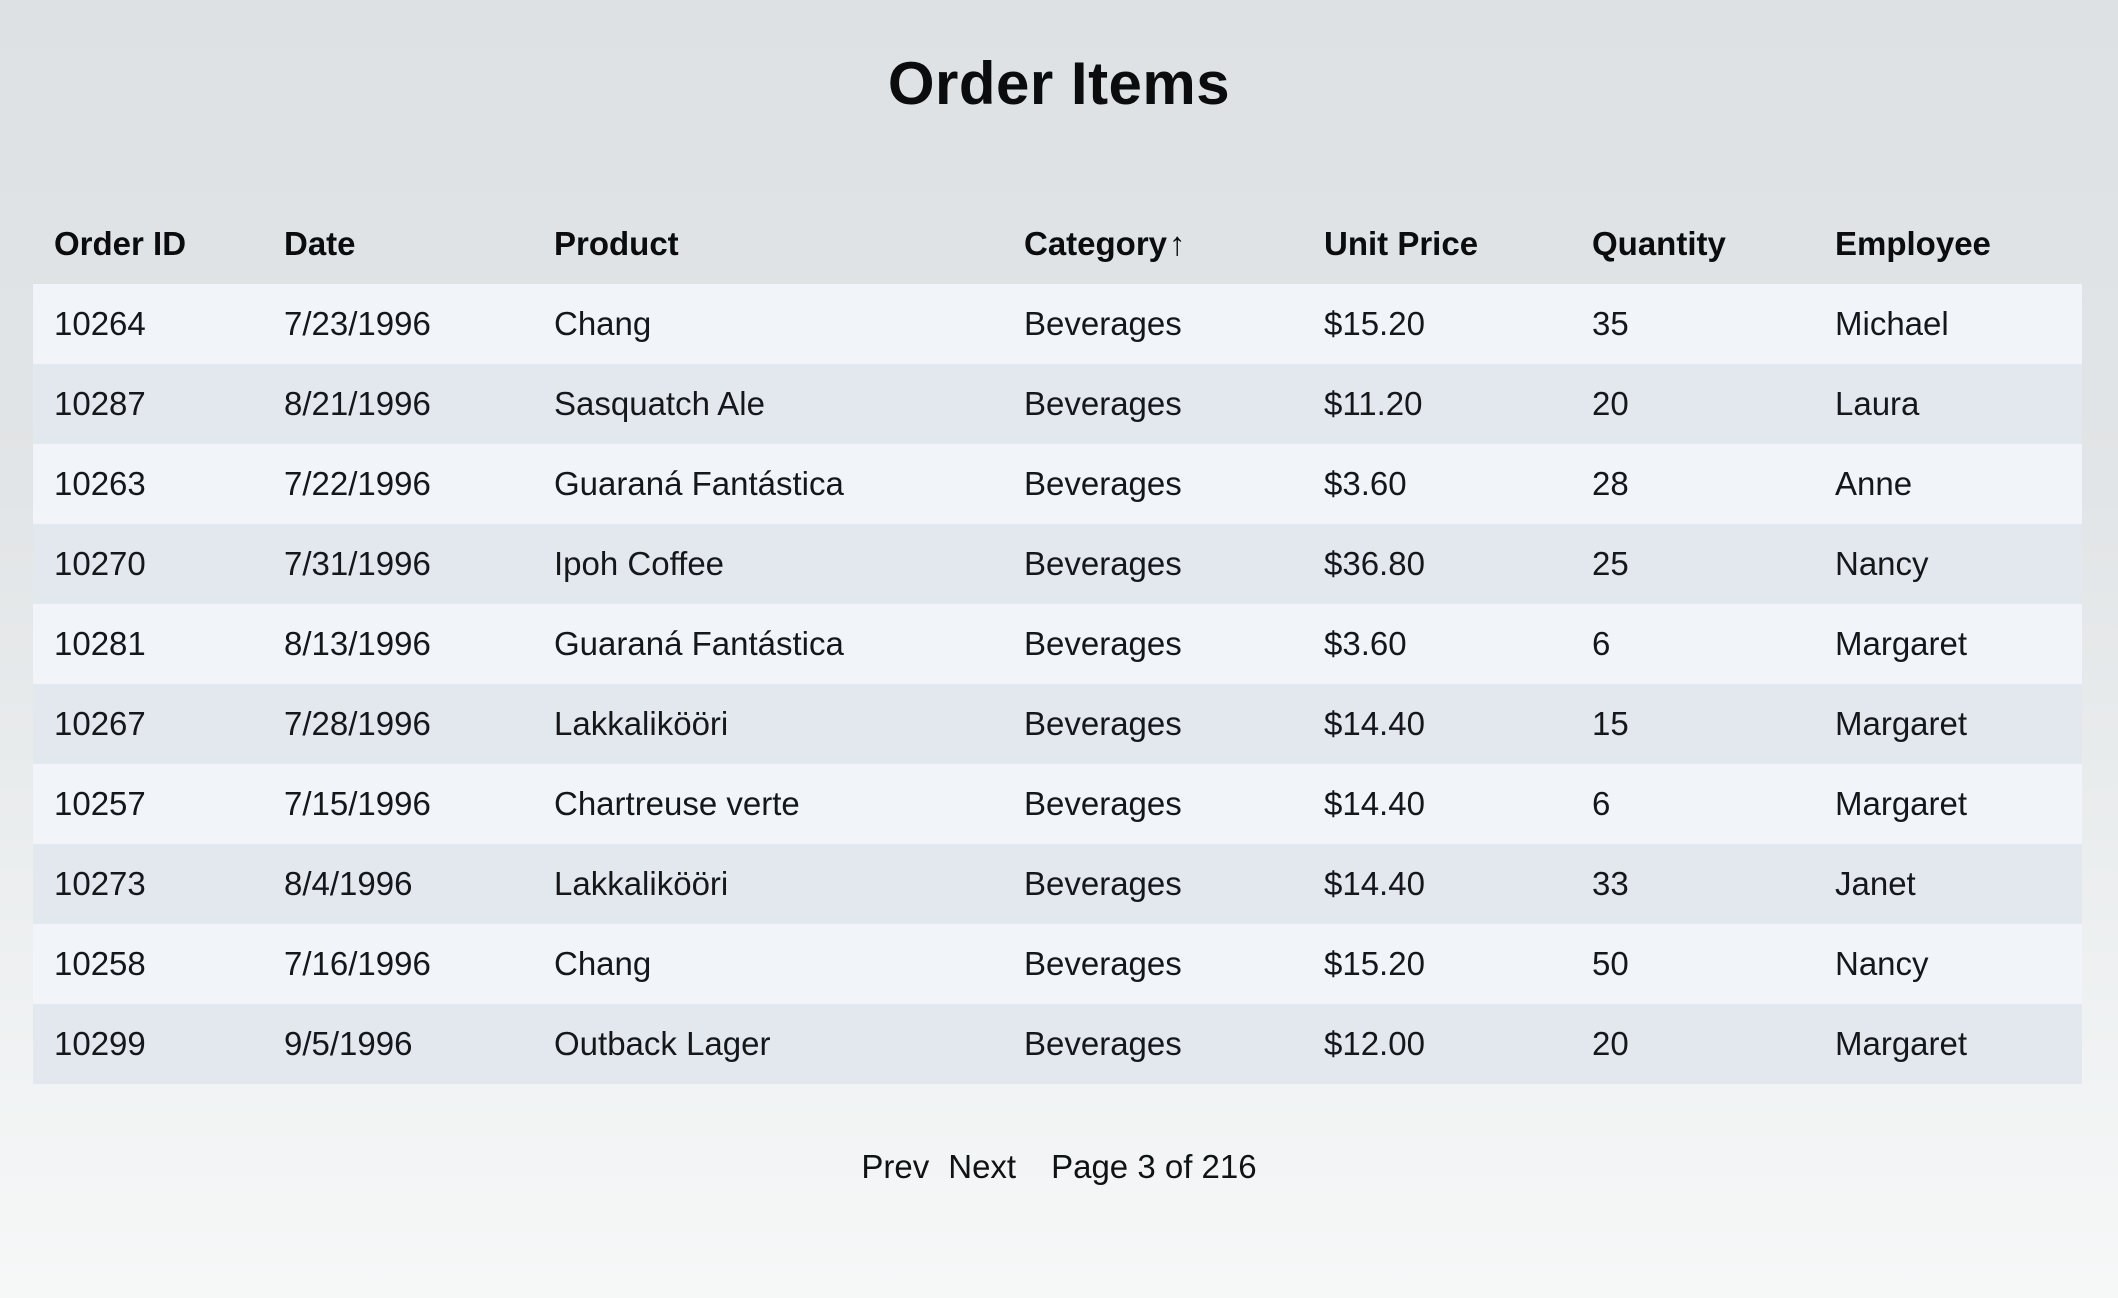 The width and height of the screenshot is (2118, 1298). I want to click on cell-quantity: 50, so click(1610, 964).